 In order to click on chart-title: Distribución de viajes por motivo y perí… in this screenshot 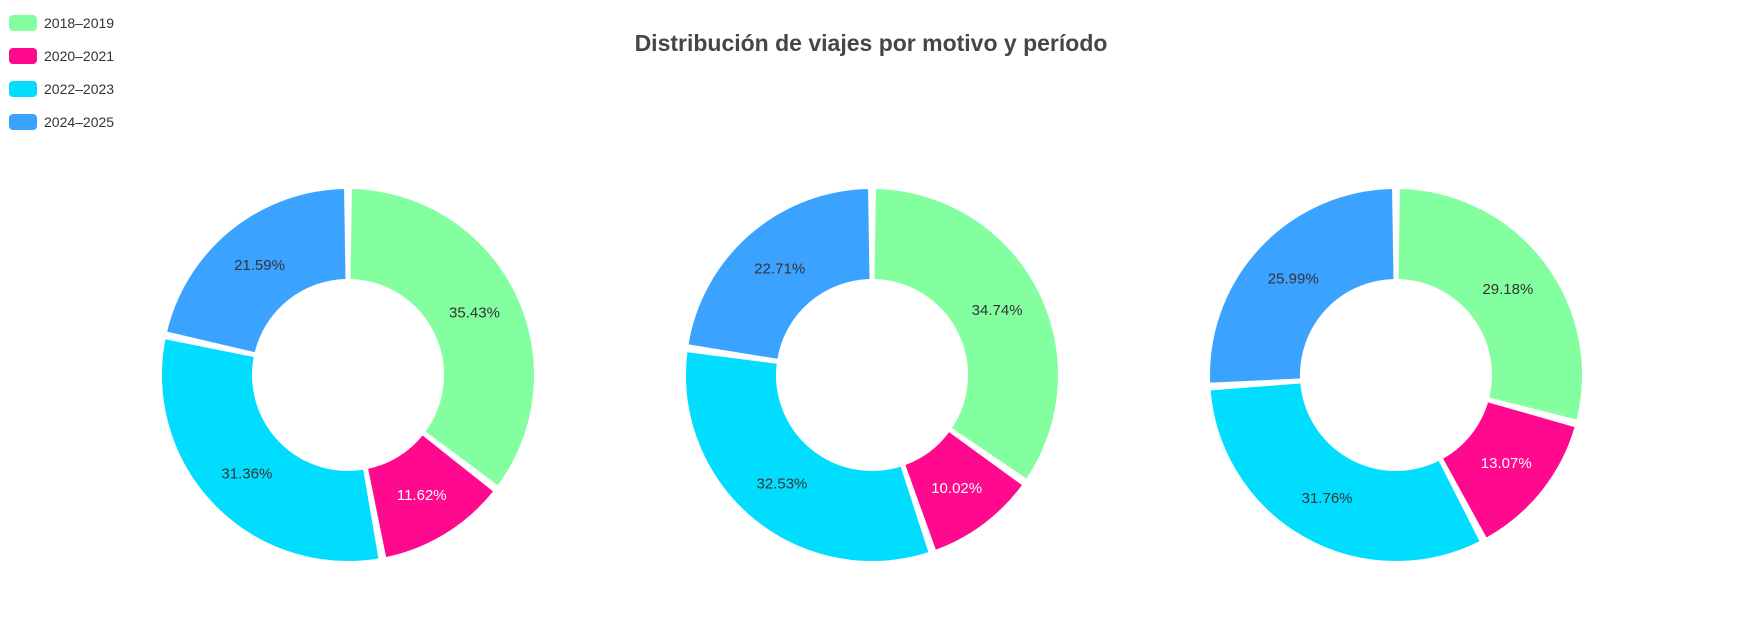, I will do `click(871, 43)`.